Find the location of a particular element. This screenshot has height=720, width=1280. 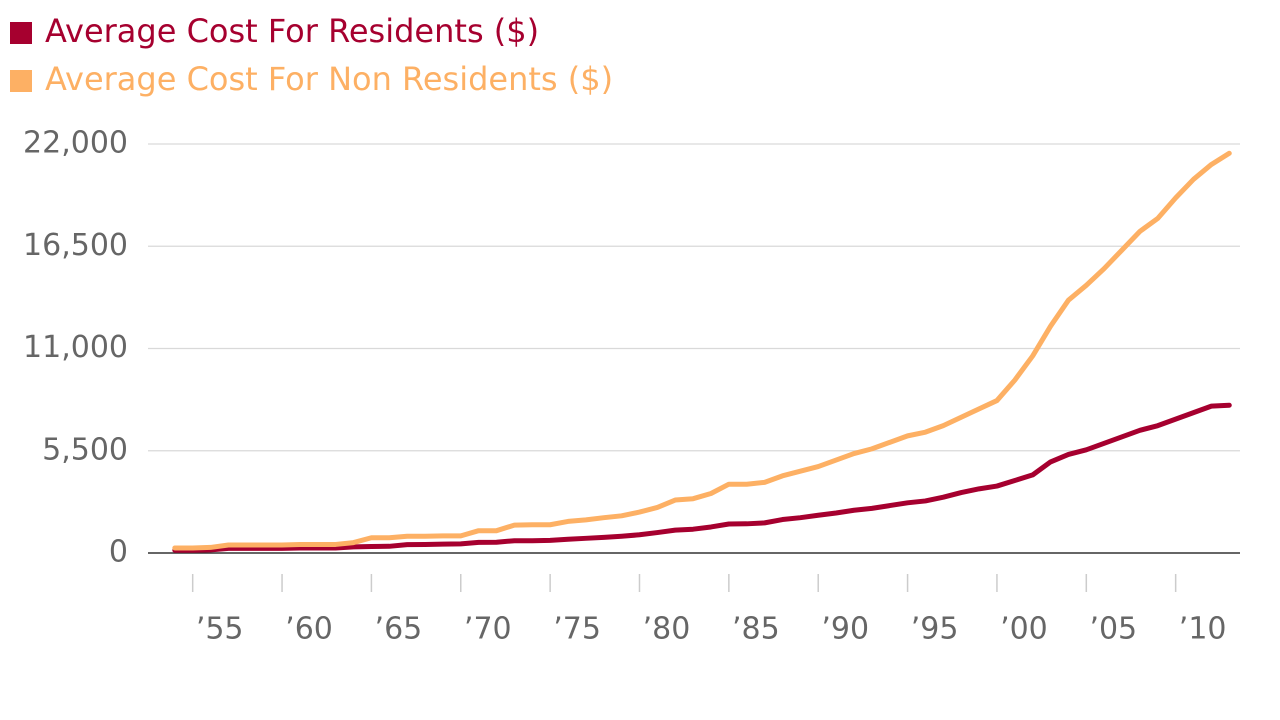

x-tick-label: ’70 is located at coordinates (488, 629).